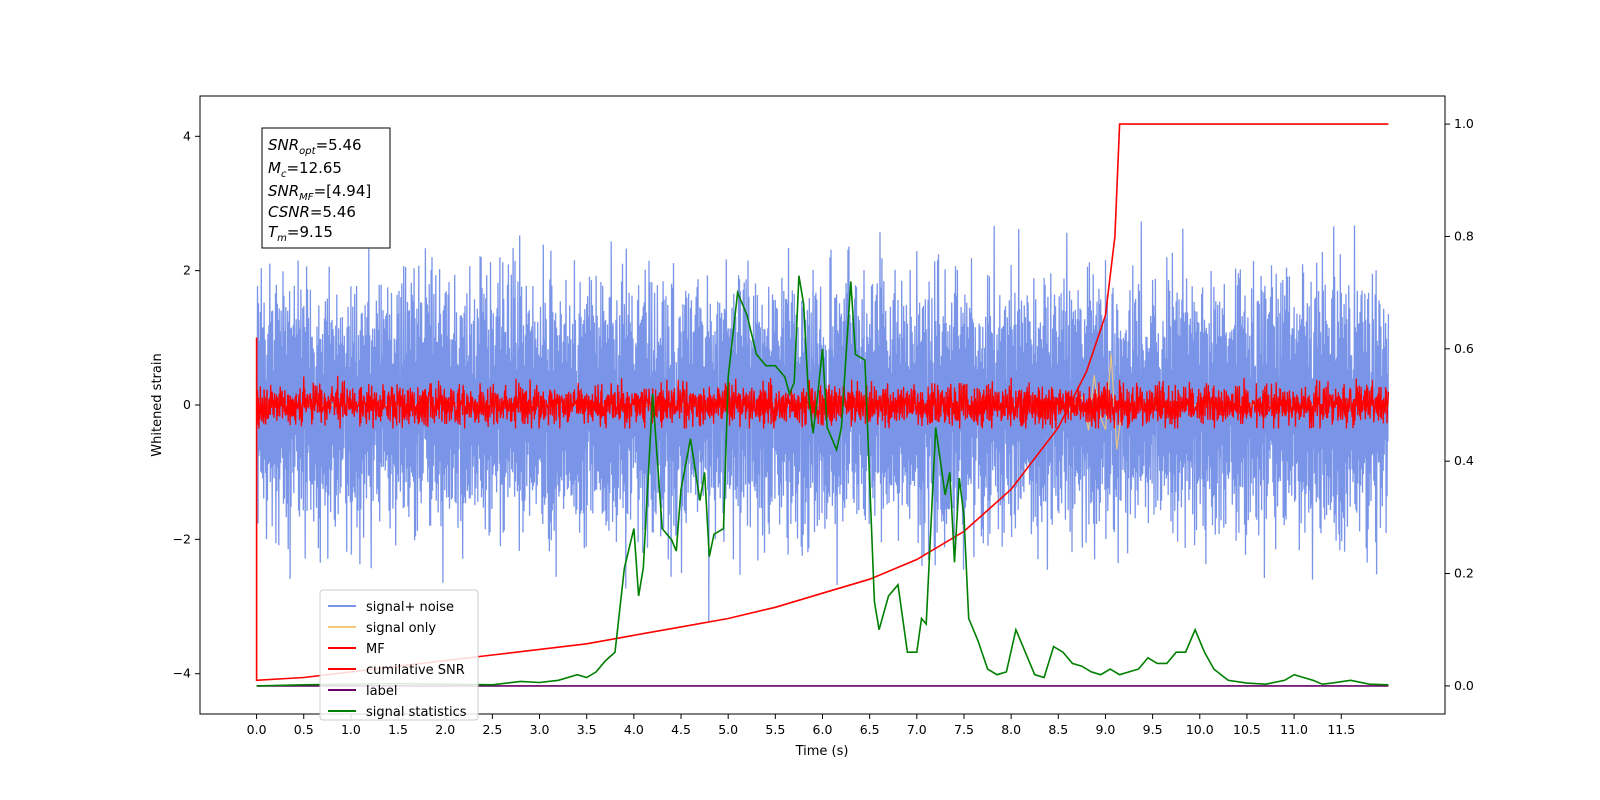 The width and height of the screenshot is (1600, 800). I want to click on x-tick-label: 11.0, so click(1294, 729).